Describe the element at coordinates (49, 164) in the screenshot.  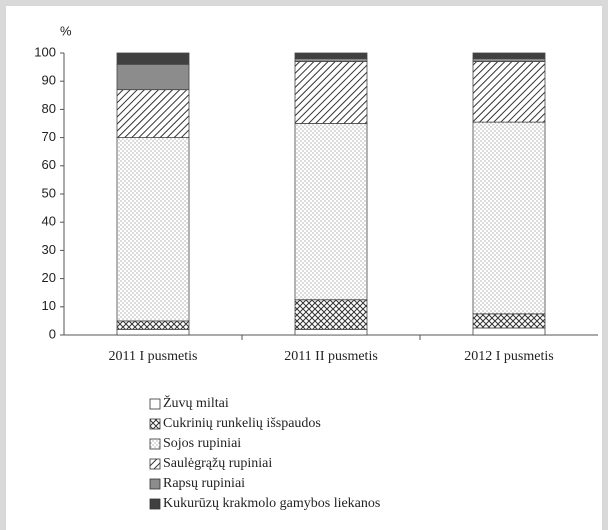
I see `y-tick-label: 60` at that location.